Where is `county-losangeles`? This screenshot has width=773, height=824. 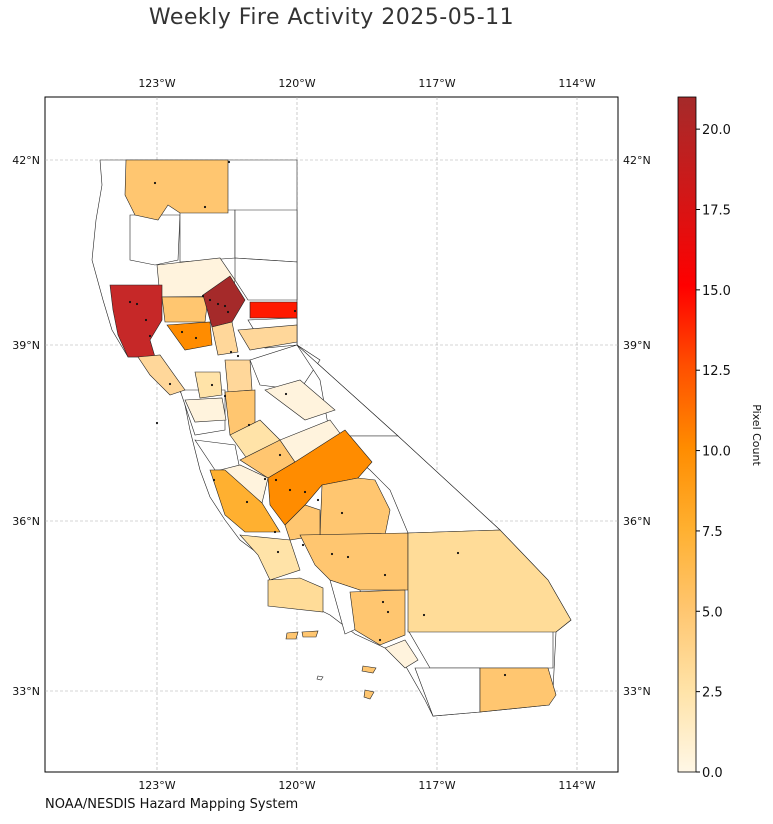 county-losangeles is located at coordinates (377, 617).